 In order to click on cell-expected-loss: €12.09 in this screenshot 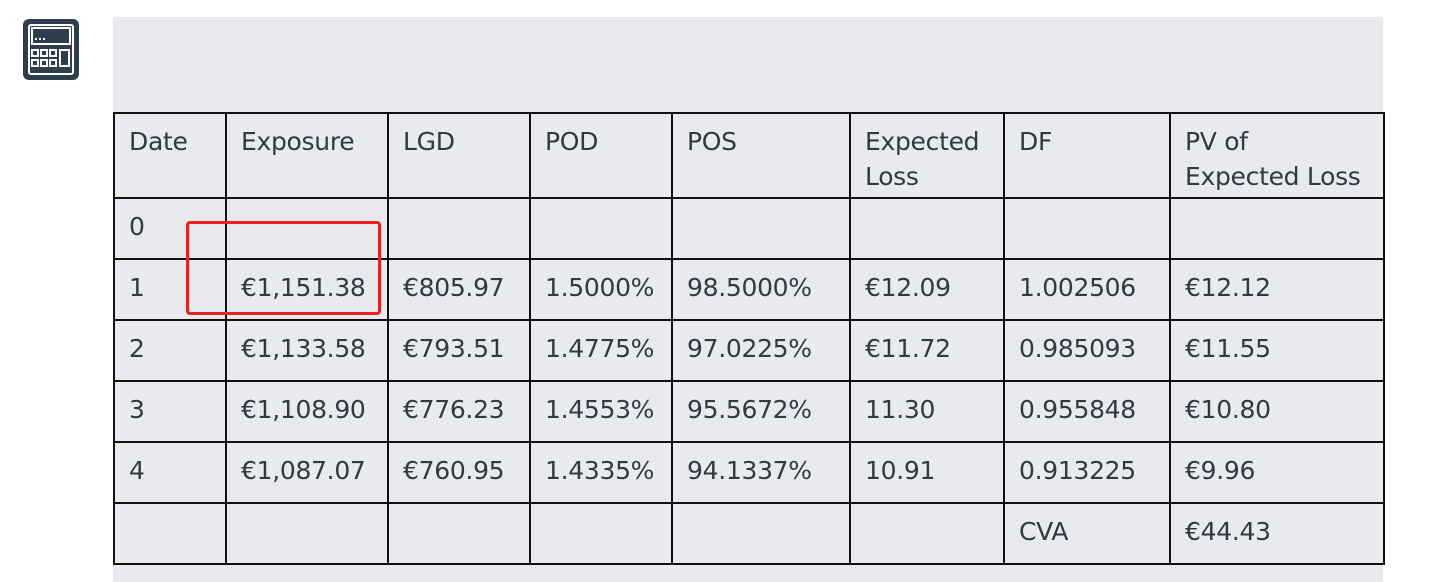, I will do `click(927, 289)`.